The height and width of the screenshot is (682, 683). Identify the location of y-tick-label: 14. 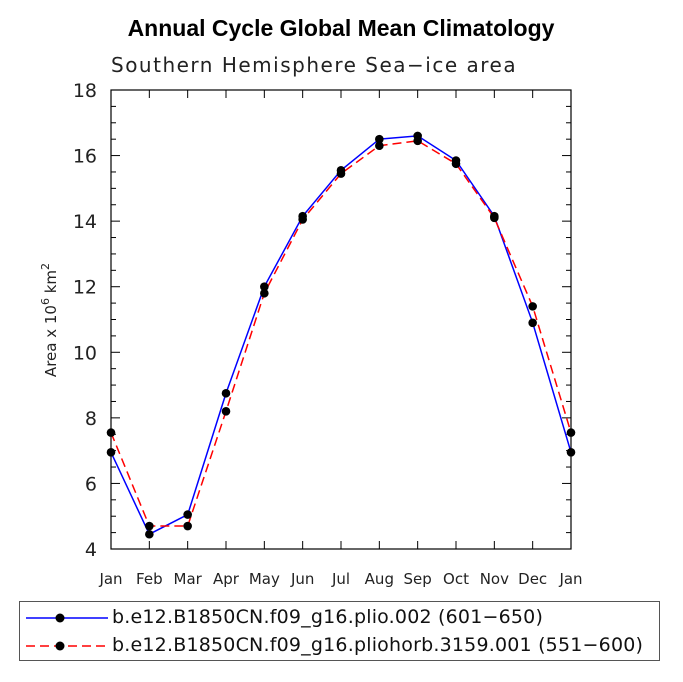
(85, 222).